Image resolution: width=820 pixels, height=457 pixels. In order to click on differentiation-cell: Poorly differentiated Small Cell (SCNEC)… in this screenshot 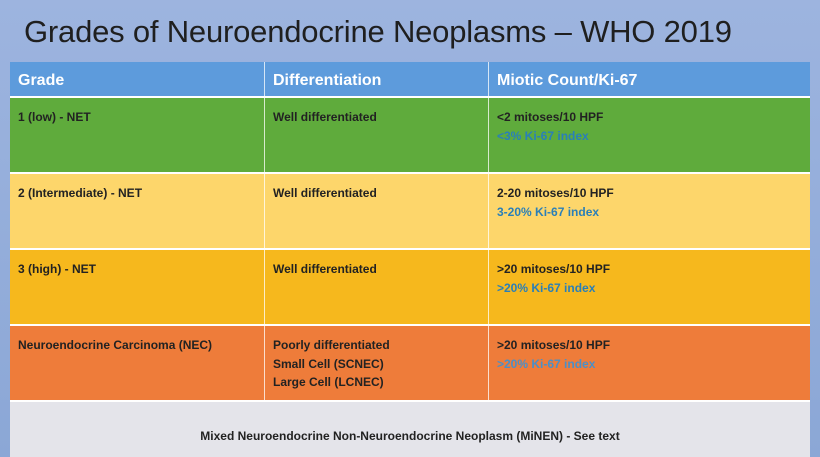, I will do `click(377, 363)`.